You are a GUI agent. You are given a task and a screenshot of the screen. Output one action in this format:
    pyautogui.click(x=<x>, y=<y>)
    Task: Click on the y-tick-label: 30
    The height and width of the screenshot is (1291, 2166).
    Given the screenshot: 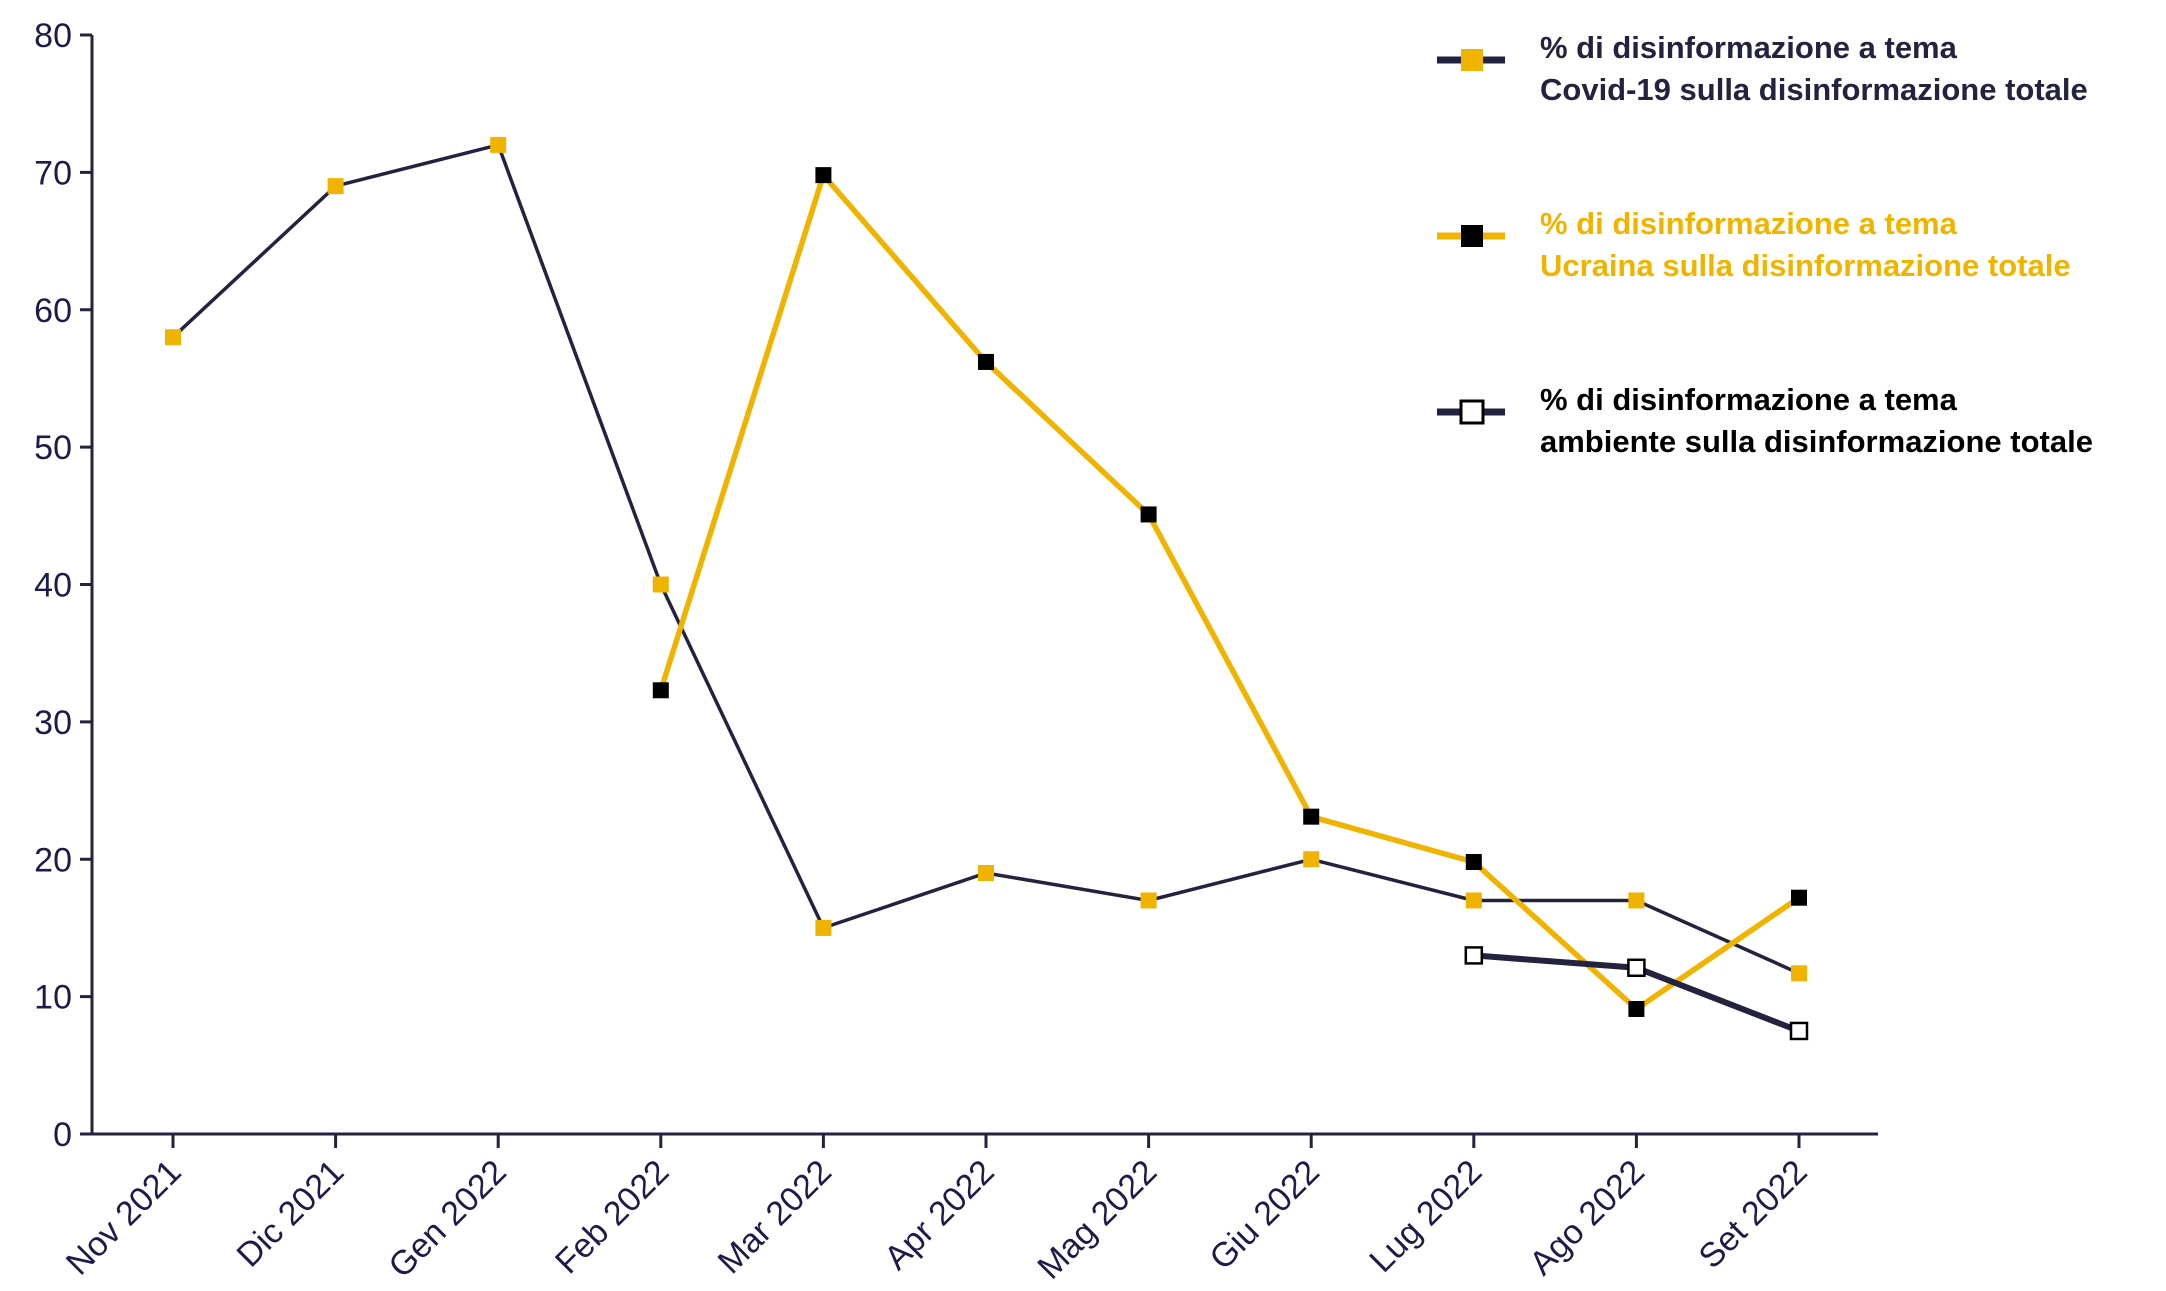 What is the action you would take?
    pyautogui.click(x=53, y=723)
    